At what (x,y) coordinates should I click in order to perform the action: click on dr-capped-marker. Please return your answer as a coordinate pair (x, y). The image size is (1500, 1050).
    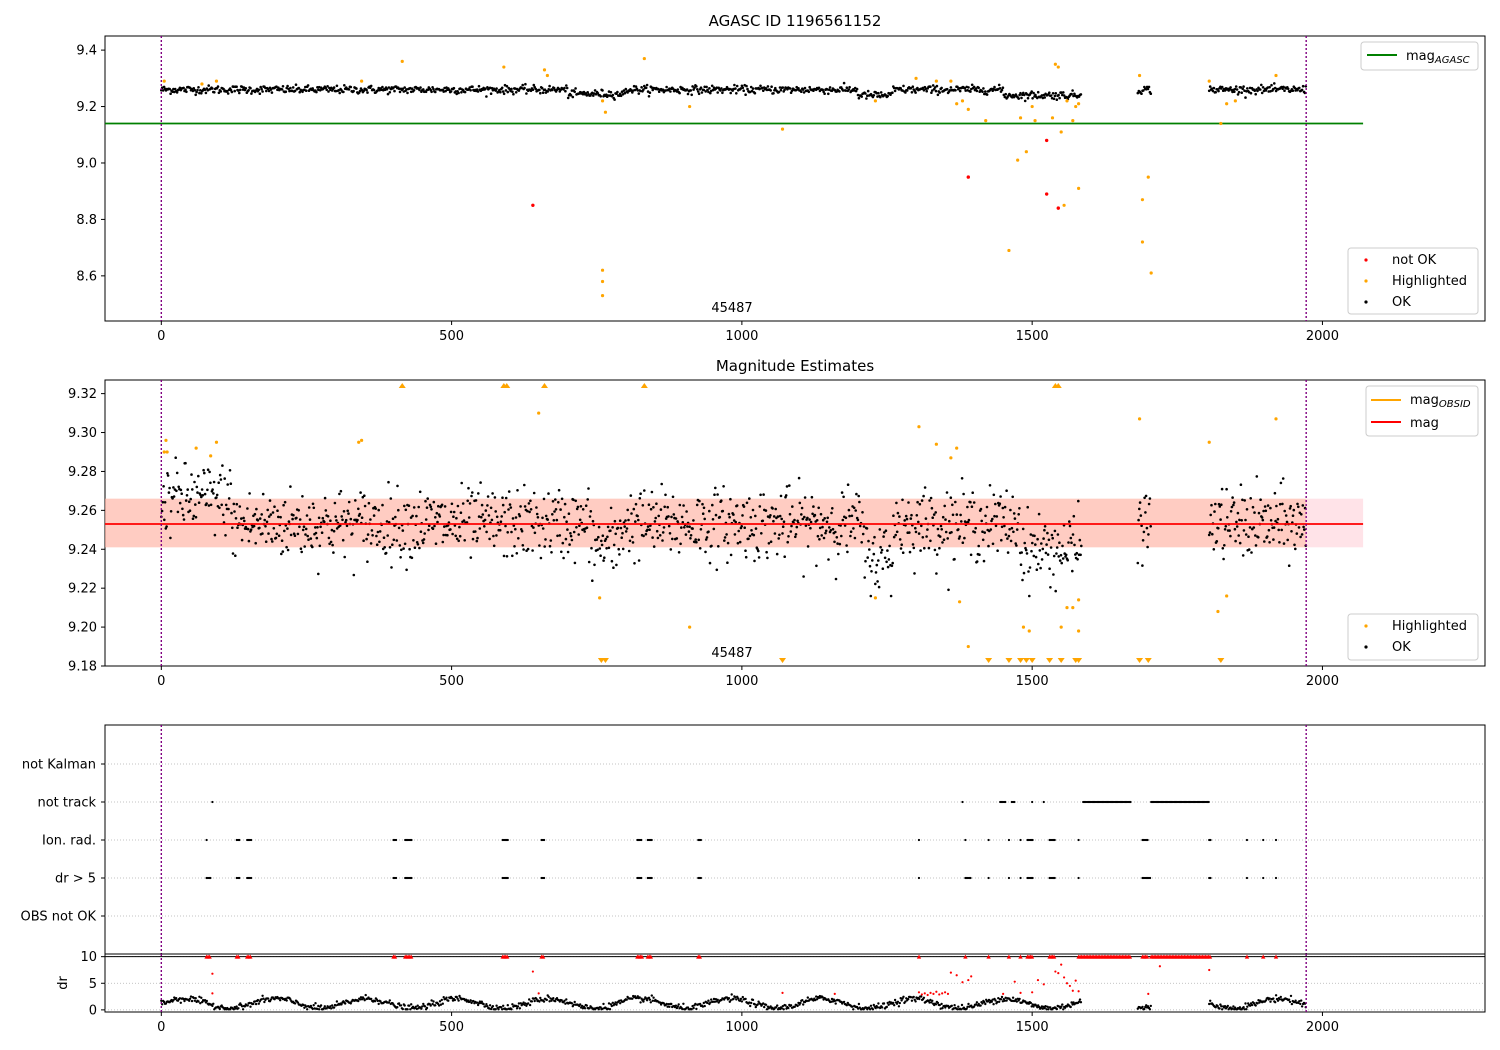
    Looking at the image, I should click on (250, 956).